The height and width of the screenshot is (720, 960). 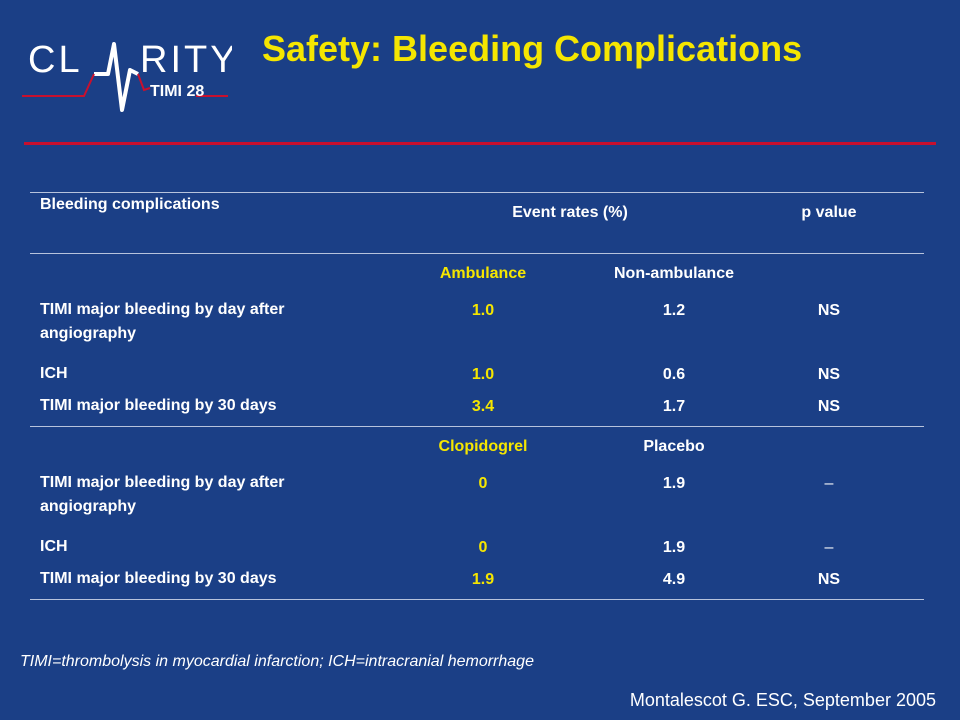 I want to click on group-header-row: Clopidogrel Placebo, so click(x=477, y=449).